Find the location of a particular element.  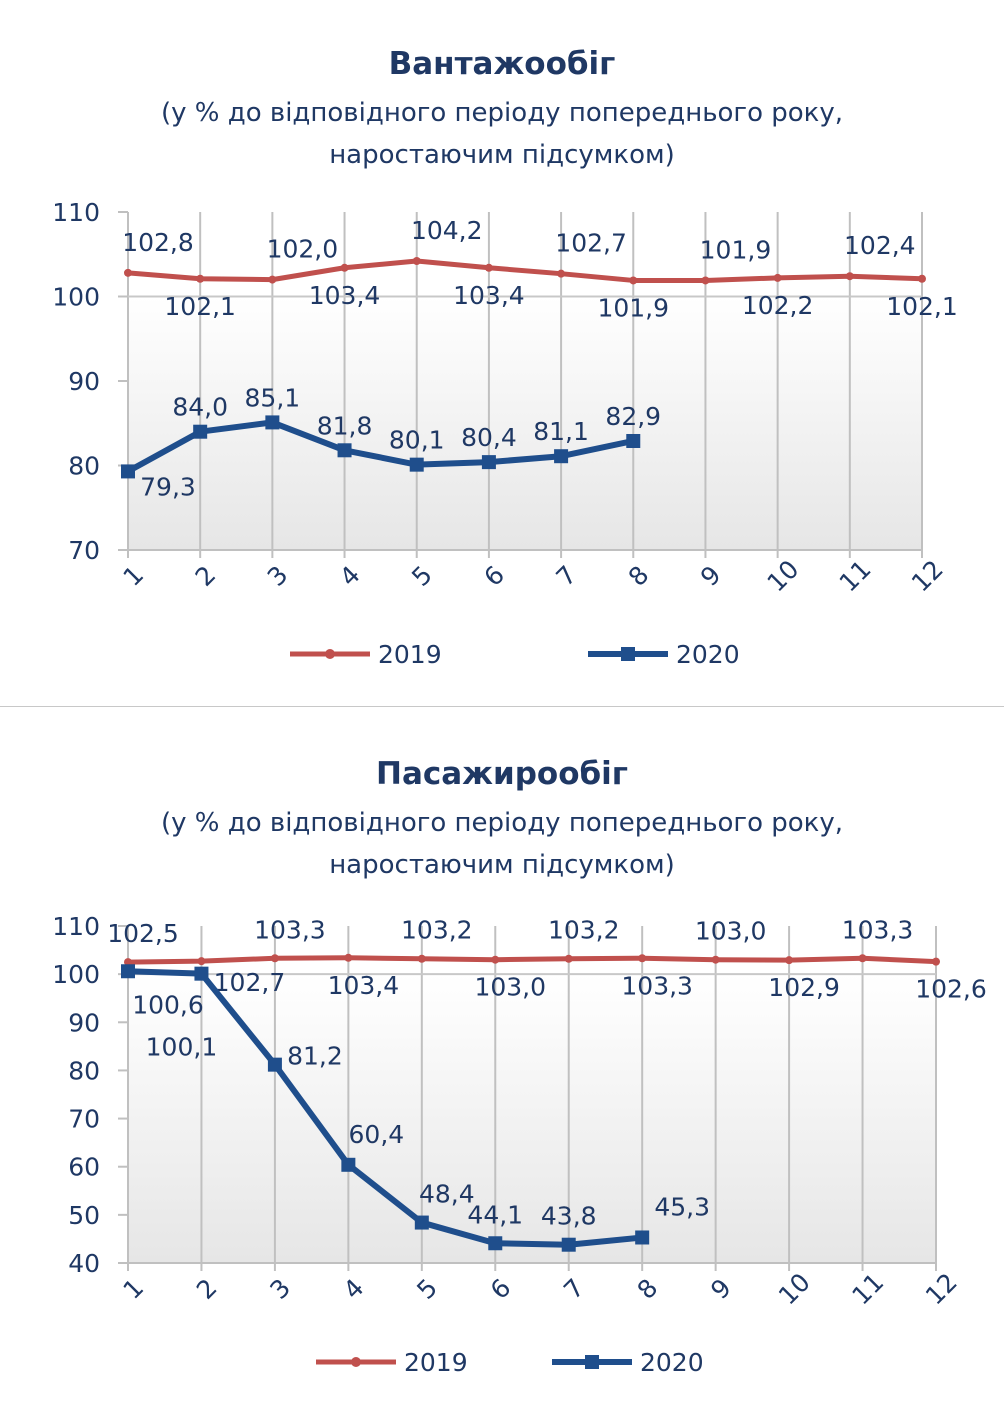

data-label: 44,1 is located at coordinates (495, 1214).